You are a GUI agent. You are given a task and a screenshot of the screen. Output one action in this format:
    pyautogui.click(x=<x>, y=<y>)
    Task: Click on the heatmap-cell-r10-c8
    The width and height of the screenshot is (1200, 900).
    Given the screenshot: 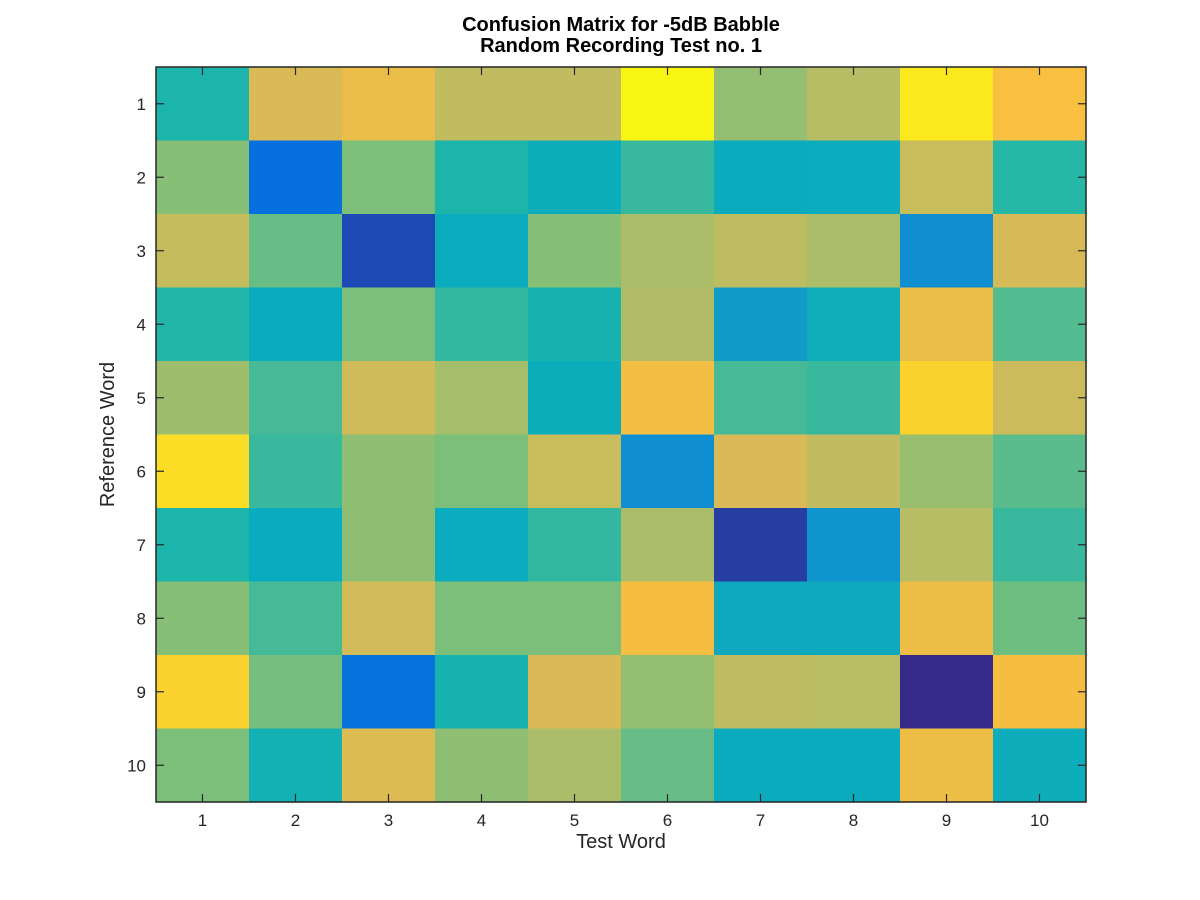 What is the action you would take?
    pyautogui.click(x=854, y=765)
    